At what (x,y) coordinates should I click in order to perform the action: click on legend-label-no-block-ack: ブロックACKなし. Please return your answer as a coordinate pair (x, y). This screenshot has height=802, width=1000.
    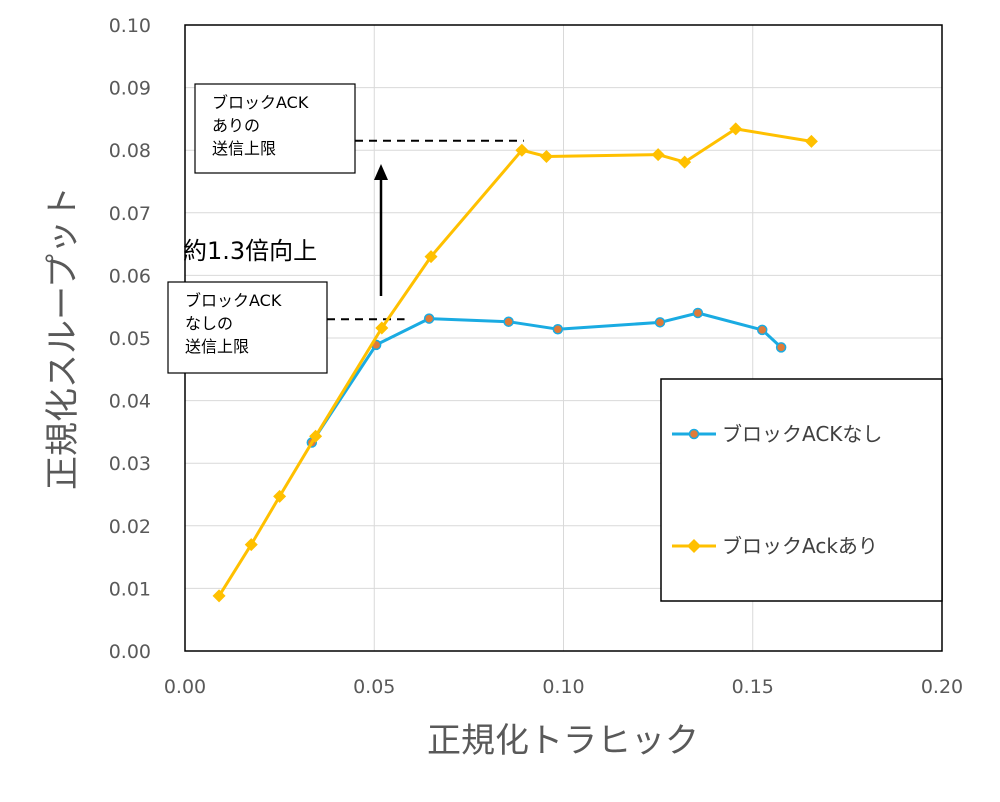
    Looking at the image, I should click on (802, 434).